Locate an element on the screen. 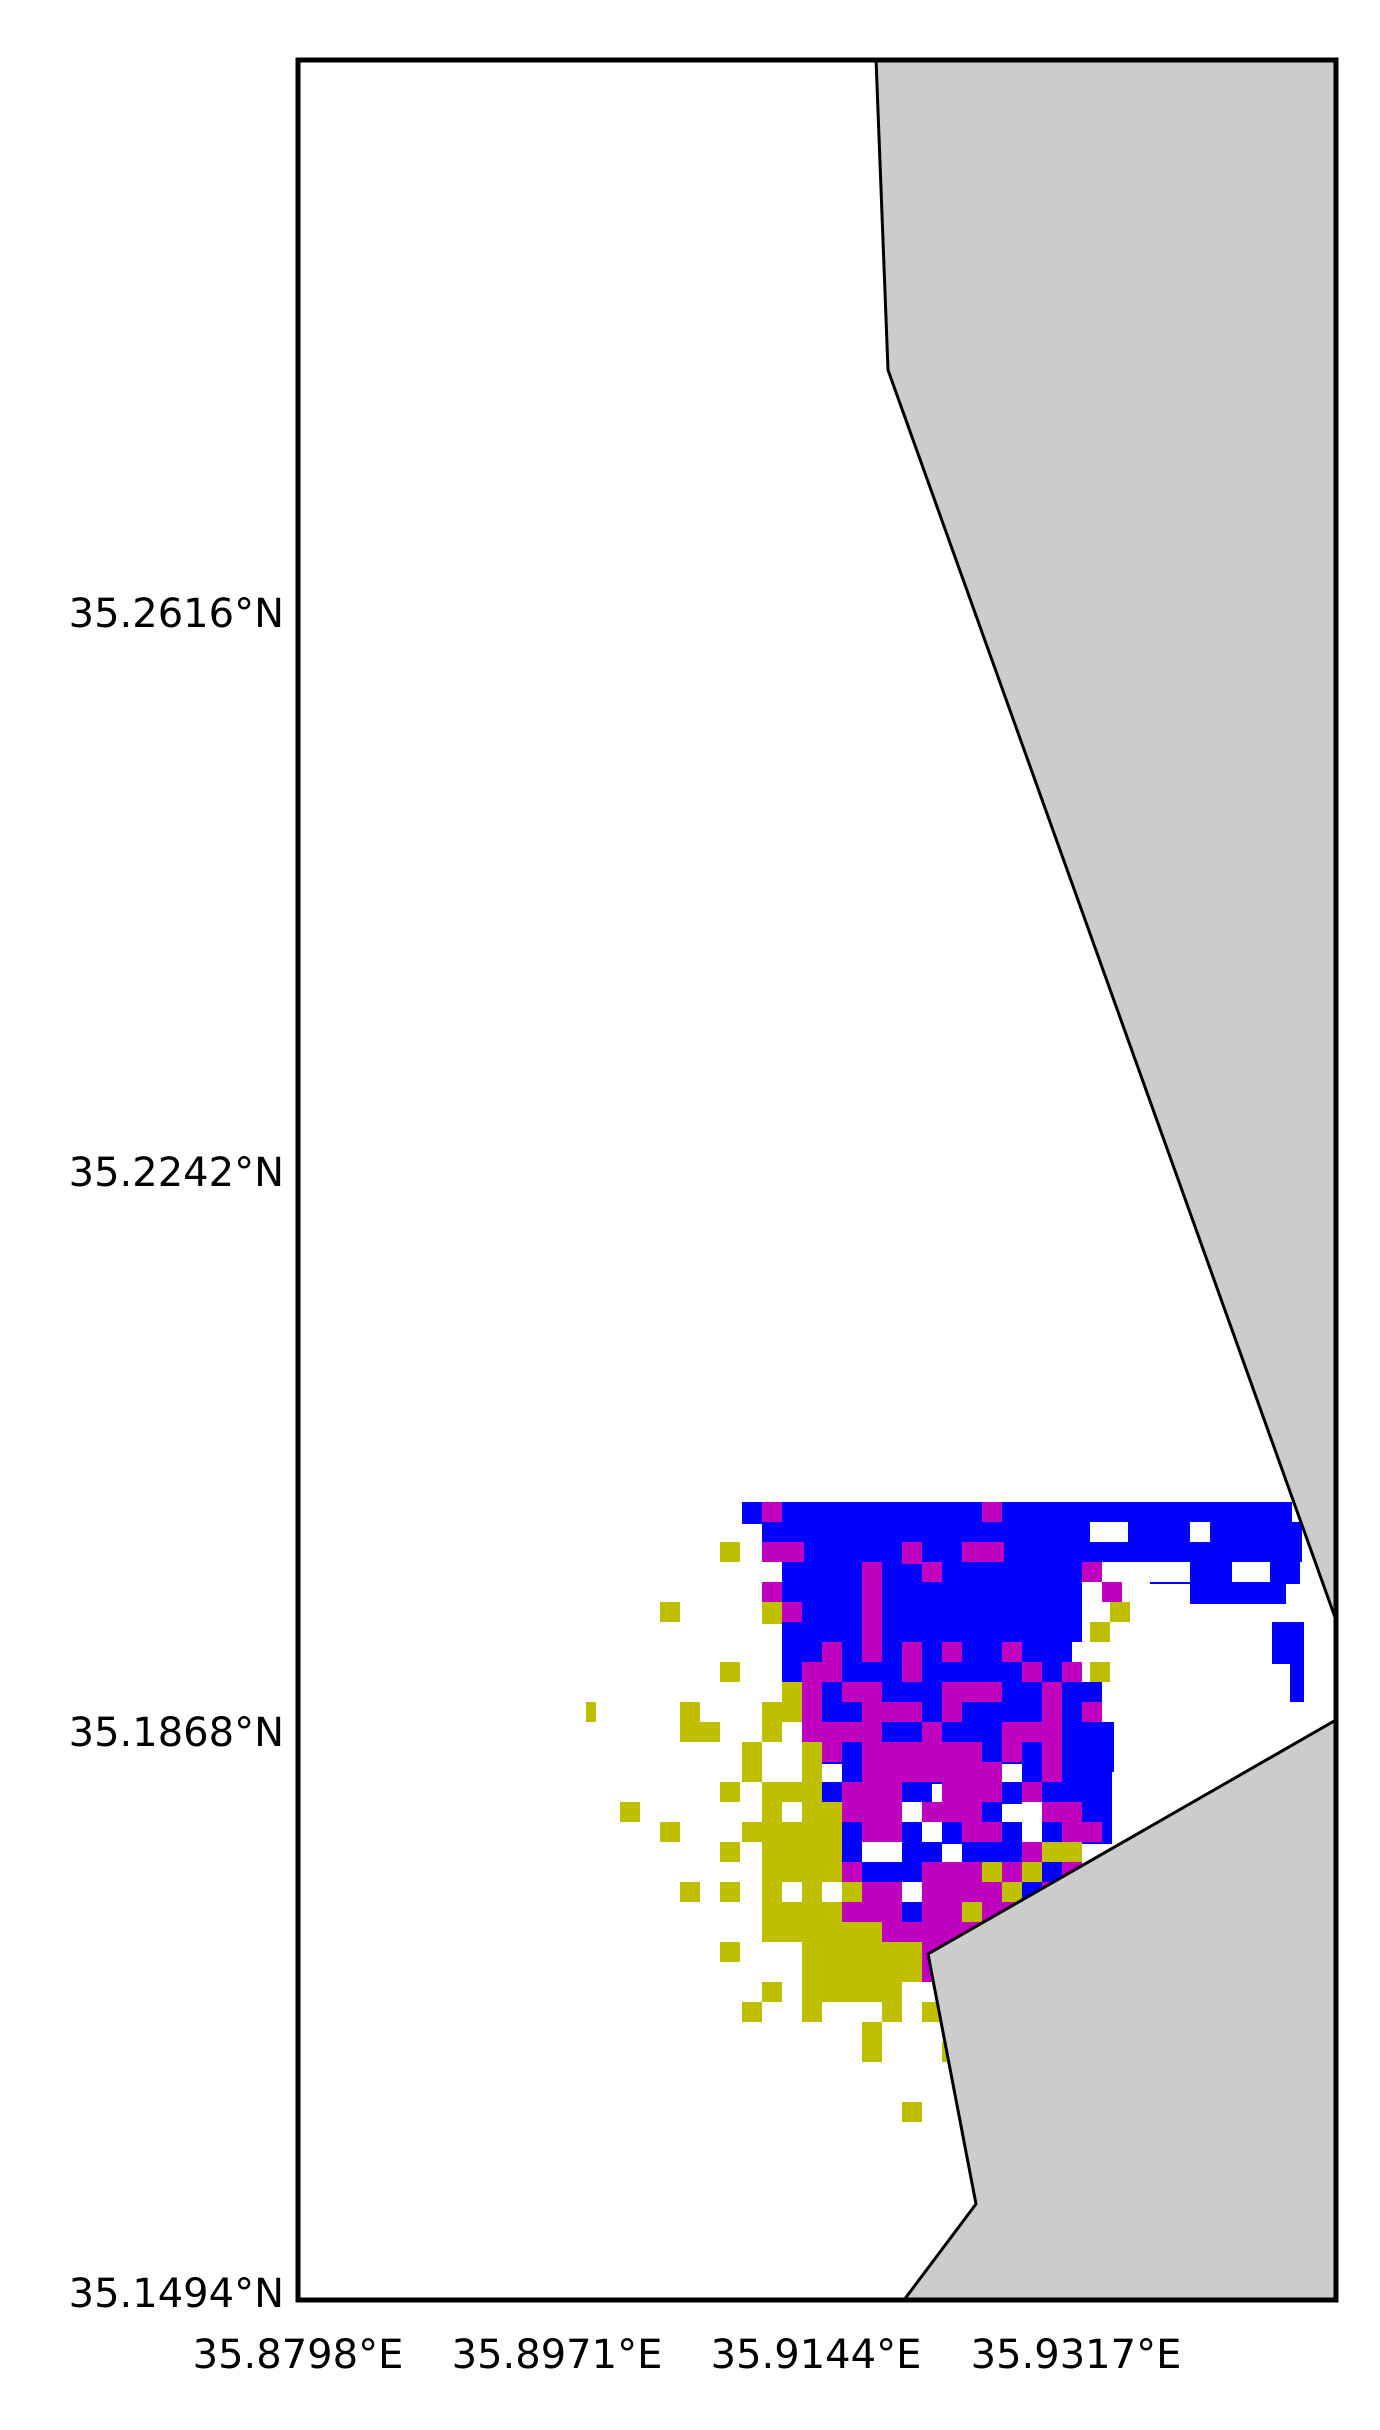  lat-tick-label: 35.2616°N is located at coordinates (176, 614).